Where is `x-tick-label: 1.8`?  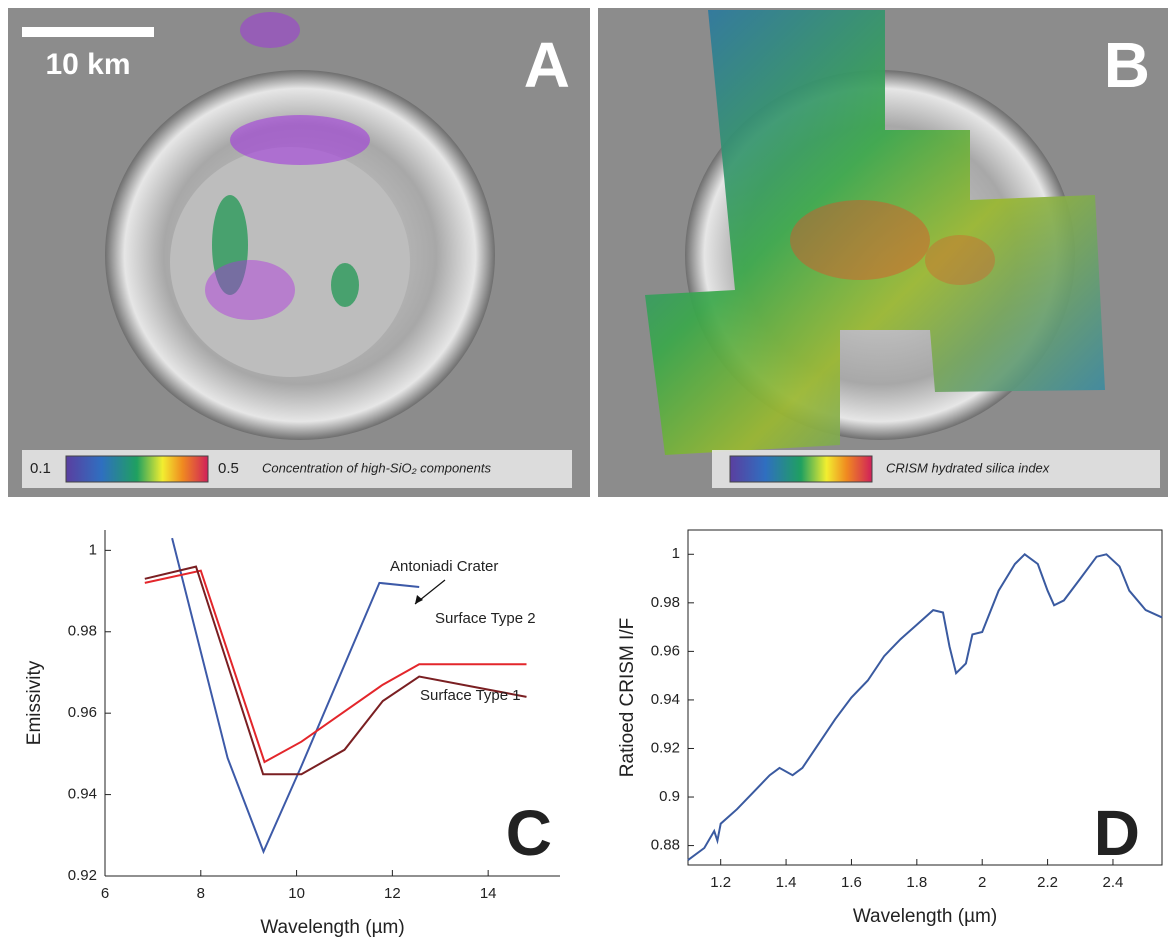 x-tick-label: 1.8 is located at coordinates (916, 882).